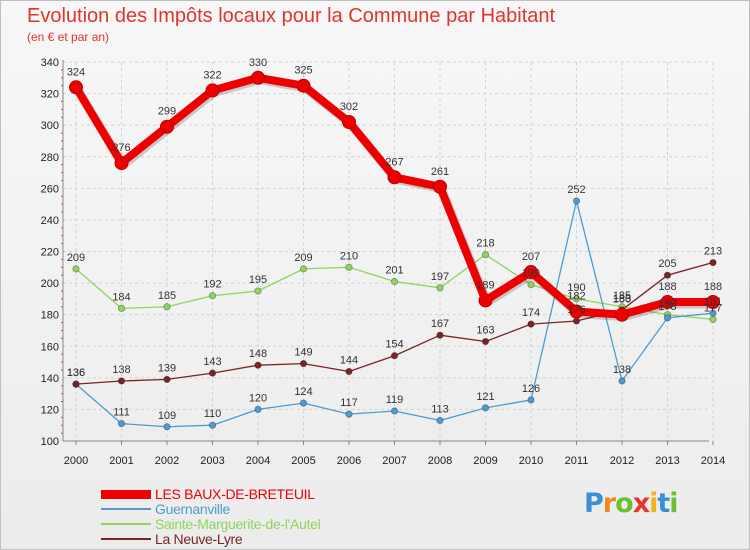  Describe the element at coordinates (394, 162) in the screenshot. I see `data-label: 267` at that location.